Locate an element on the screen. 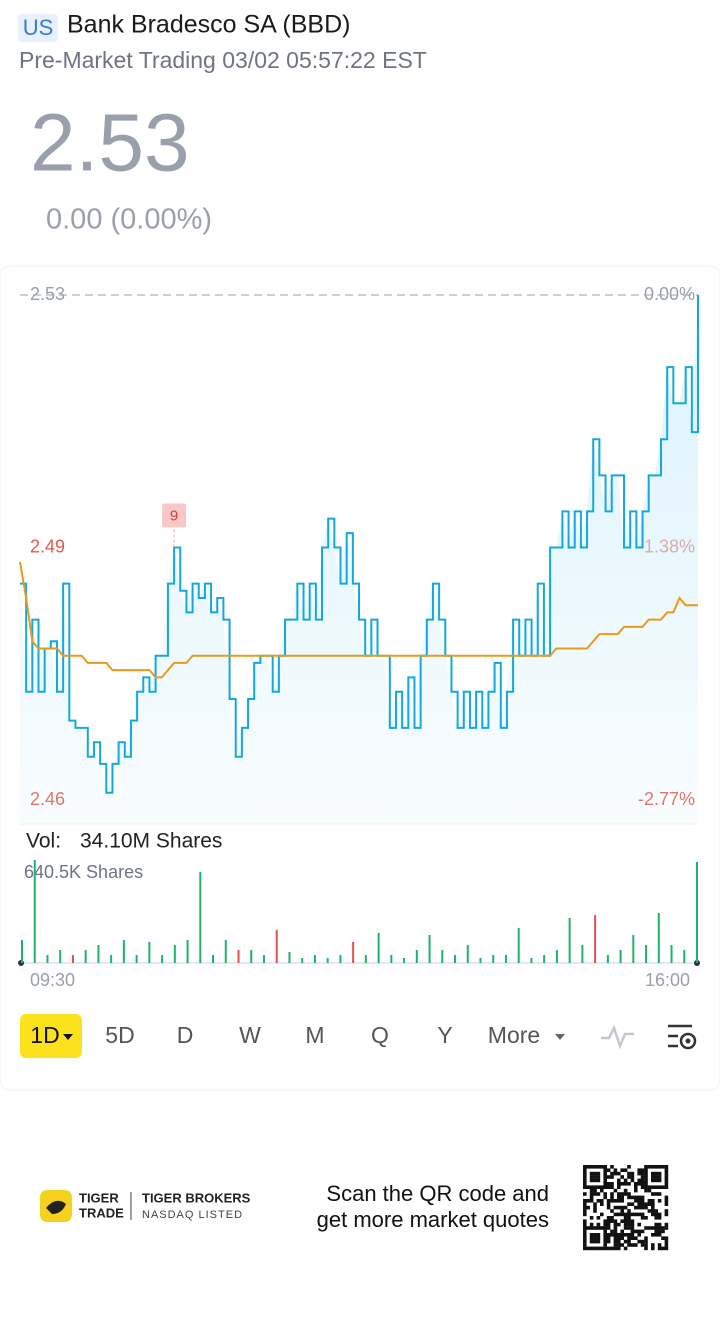 This screenshot has width=720, height=1322. period-tab: Q is located at coordinates (380, 1035).